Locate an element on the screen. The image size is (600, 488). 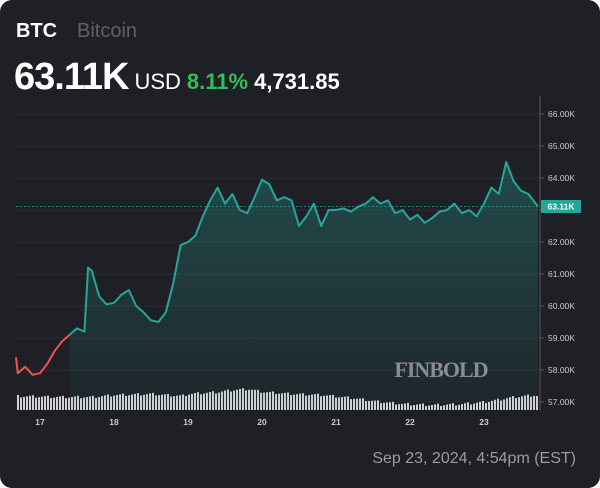
y-tick-label: 59.00K is located at coordinates (561, 338).